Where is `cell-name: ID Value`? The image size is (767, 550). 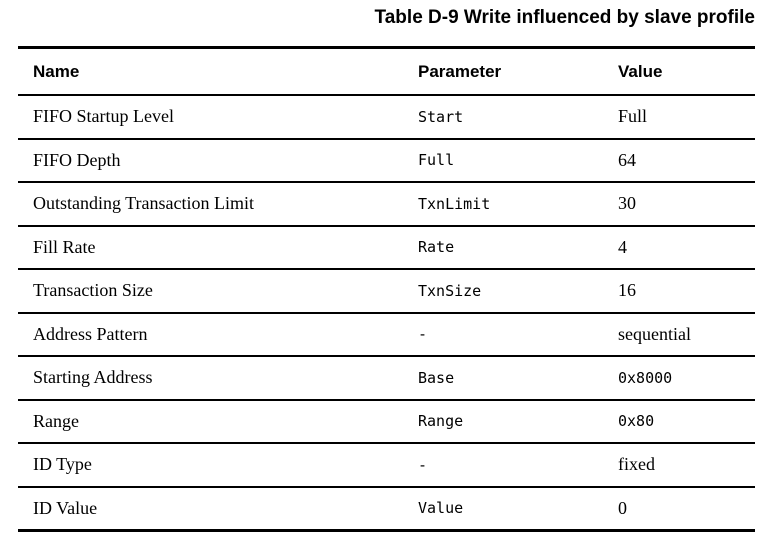 cell-name: ID Value is located at coordinates (65, 507).